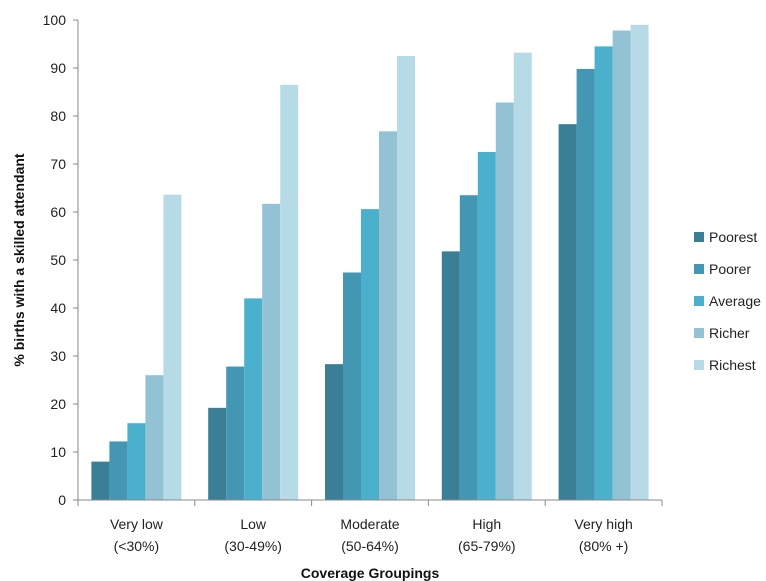  What do you see at coordinates (603, 524) in the screenshot?
I see `x-tick-label: Very high` at bounding box center [603, 524].